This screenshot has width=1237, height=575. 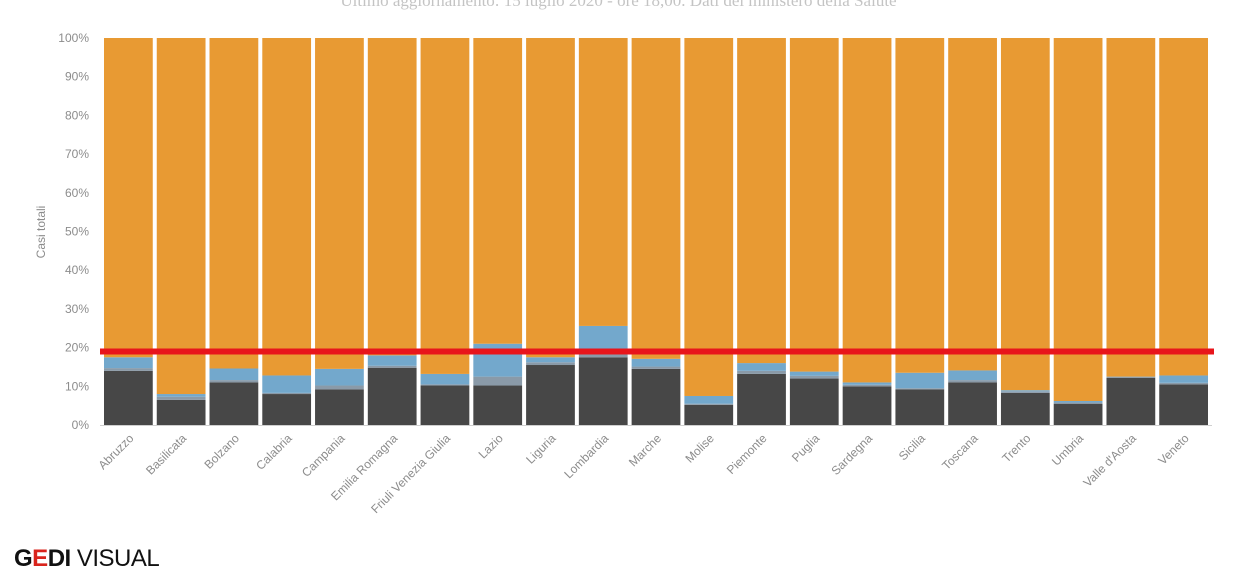 What do you see at coordinates (586, 456) in the screenshot?
I see `x-tick-label: Lombardia` at bounding box center [586, 456].